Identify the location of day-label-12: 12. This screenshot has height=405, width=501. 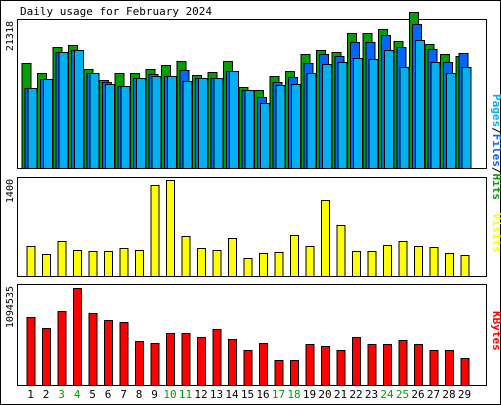
(200, 394).